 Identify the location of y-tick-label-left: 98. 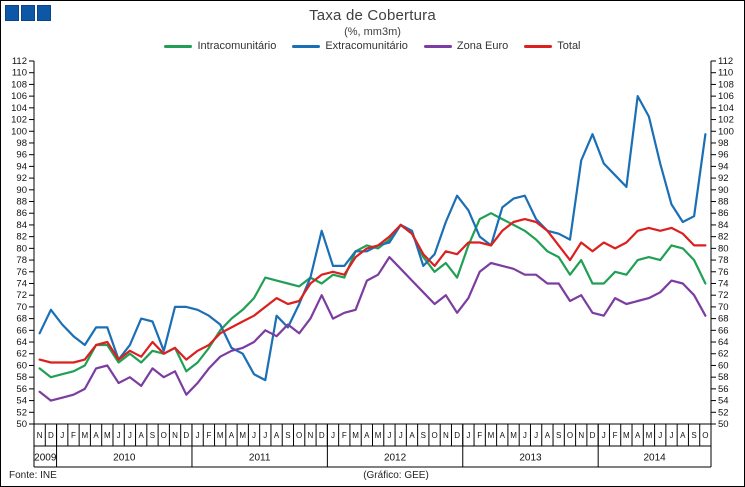
(21, 143).